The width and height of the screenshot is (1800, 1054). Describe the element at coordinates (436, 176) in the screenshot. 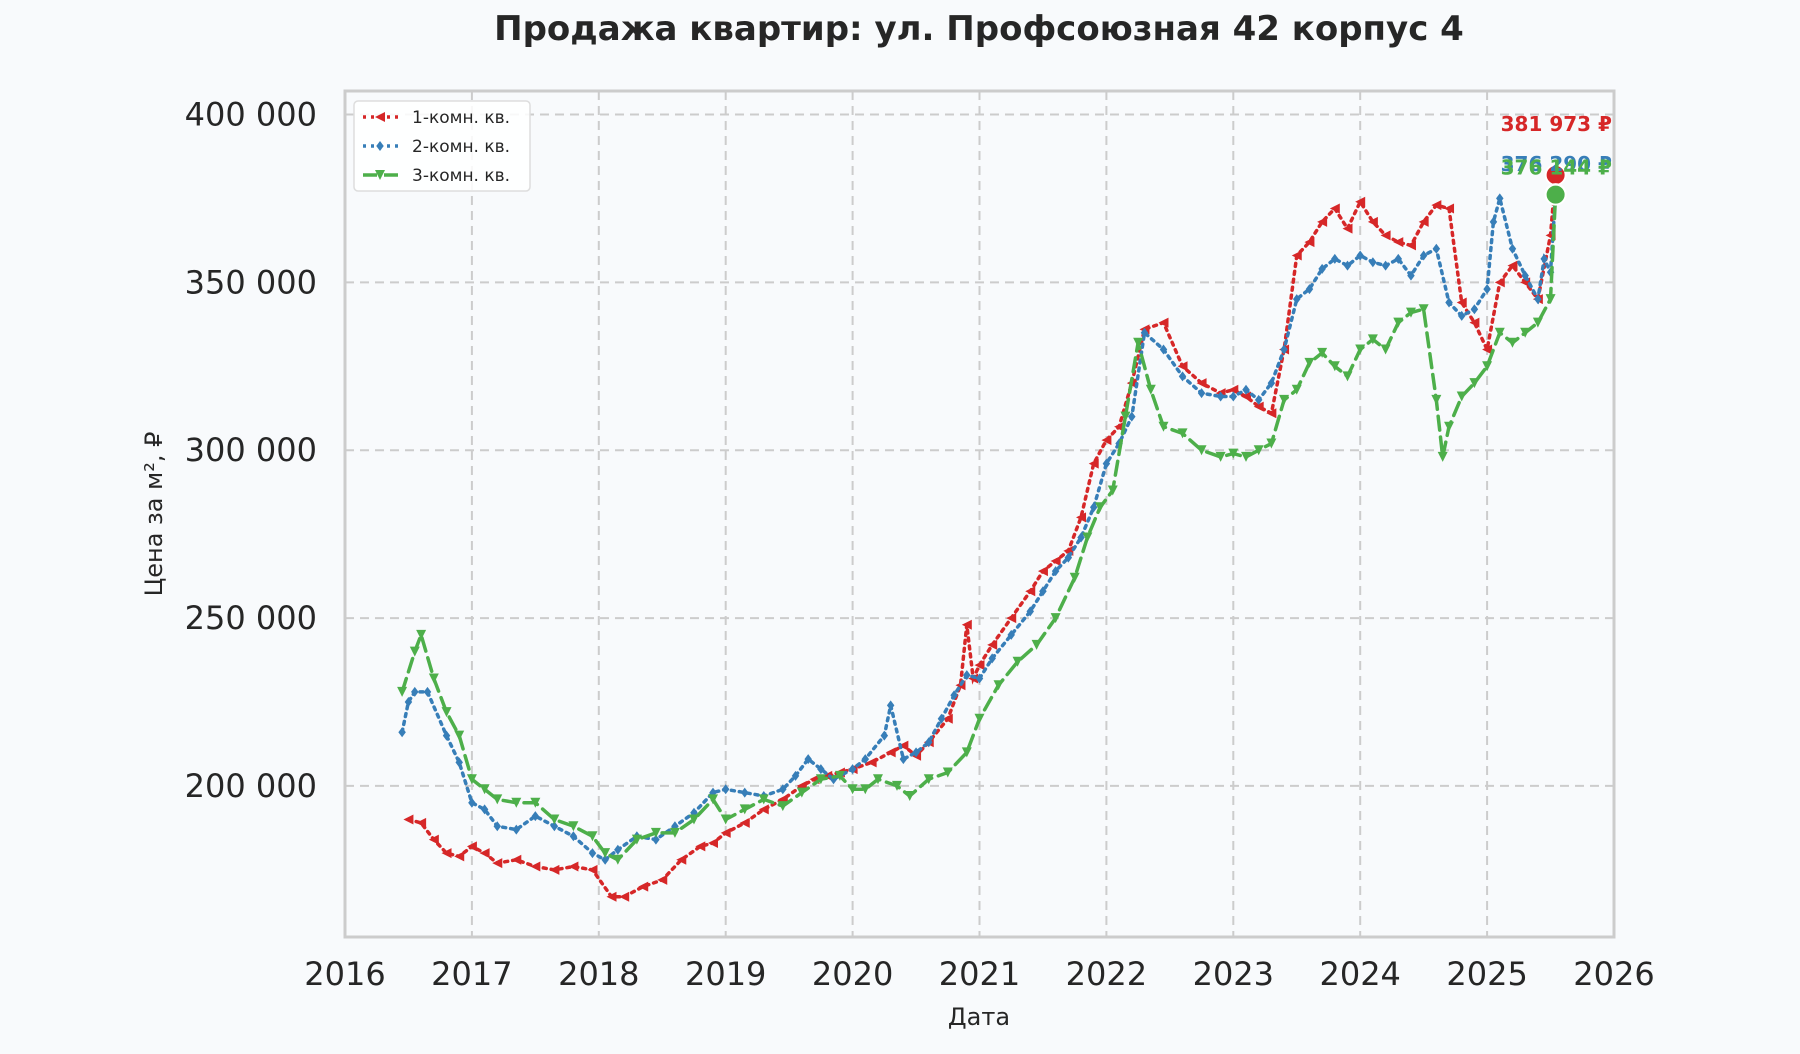

I see `legend-item: 3-комн. кв.` at that location.